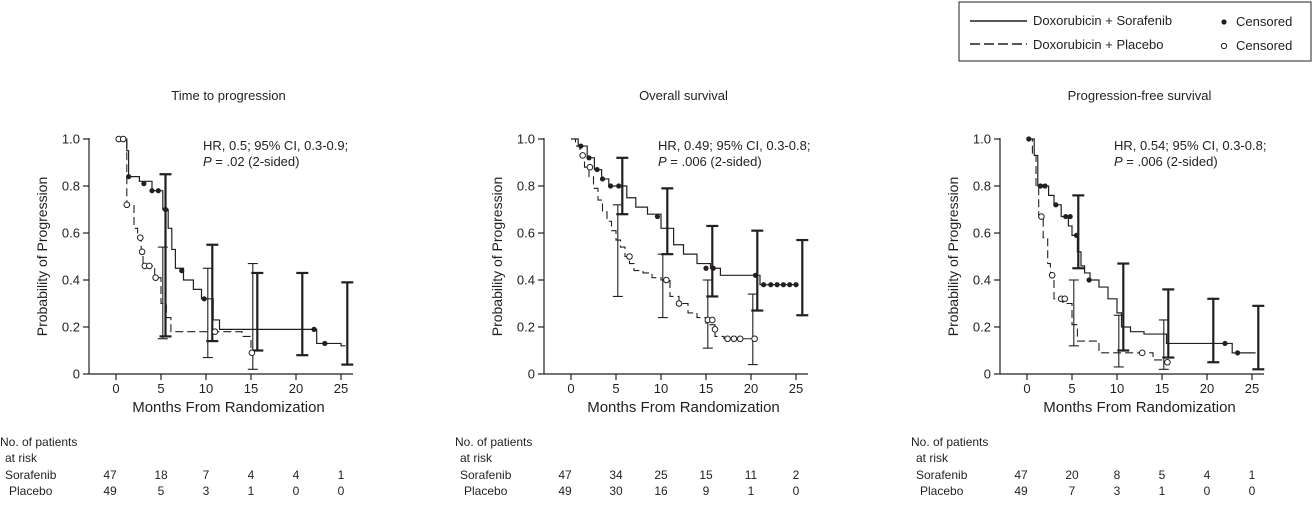 The width and height of the screenshot is (1313, 514). Describe the element at coordinates (206, 388) in the screenshot. I see `x-tick-label: 10` at that location.